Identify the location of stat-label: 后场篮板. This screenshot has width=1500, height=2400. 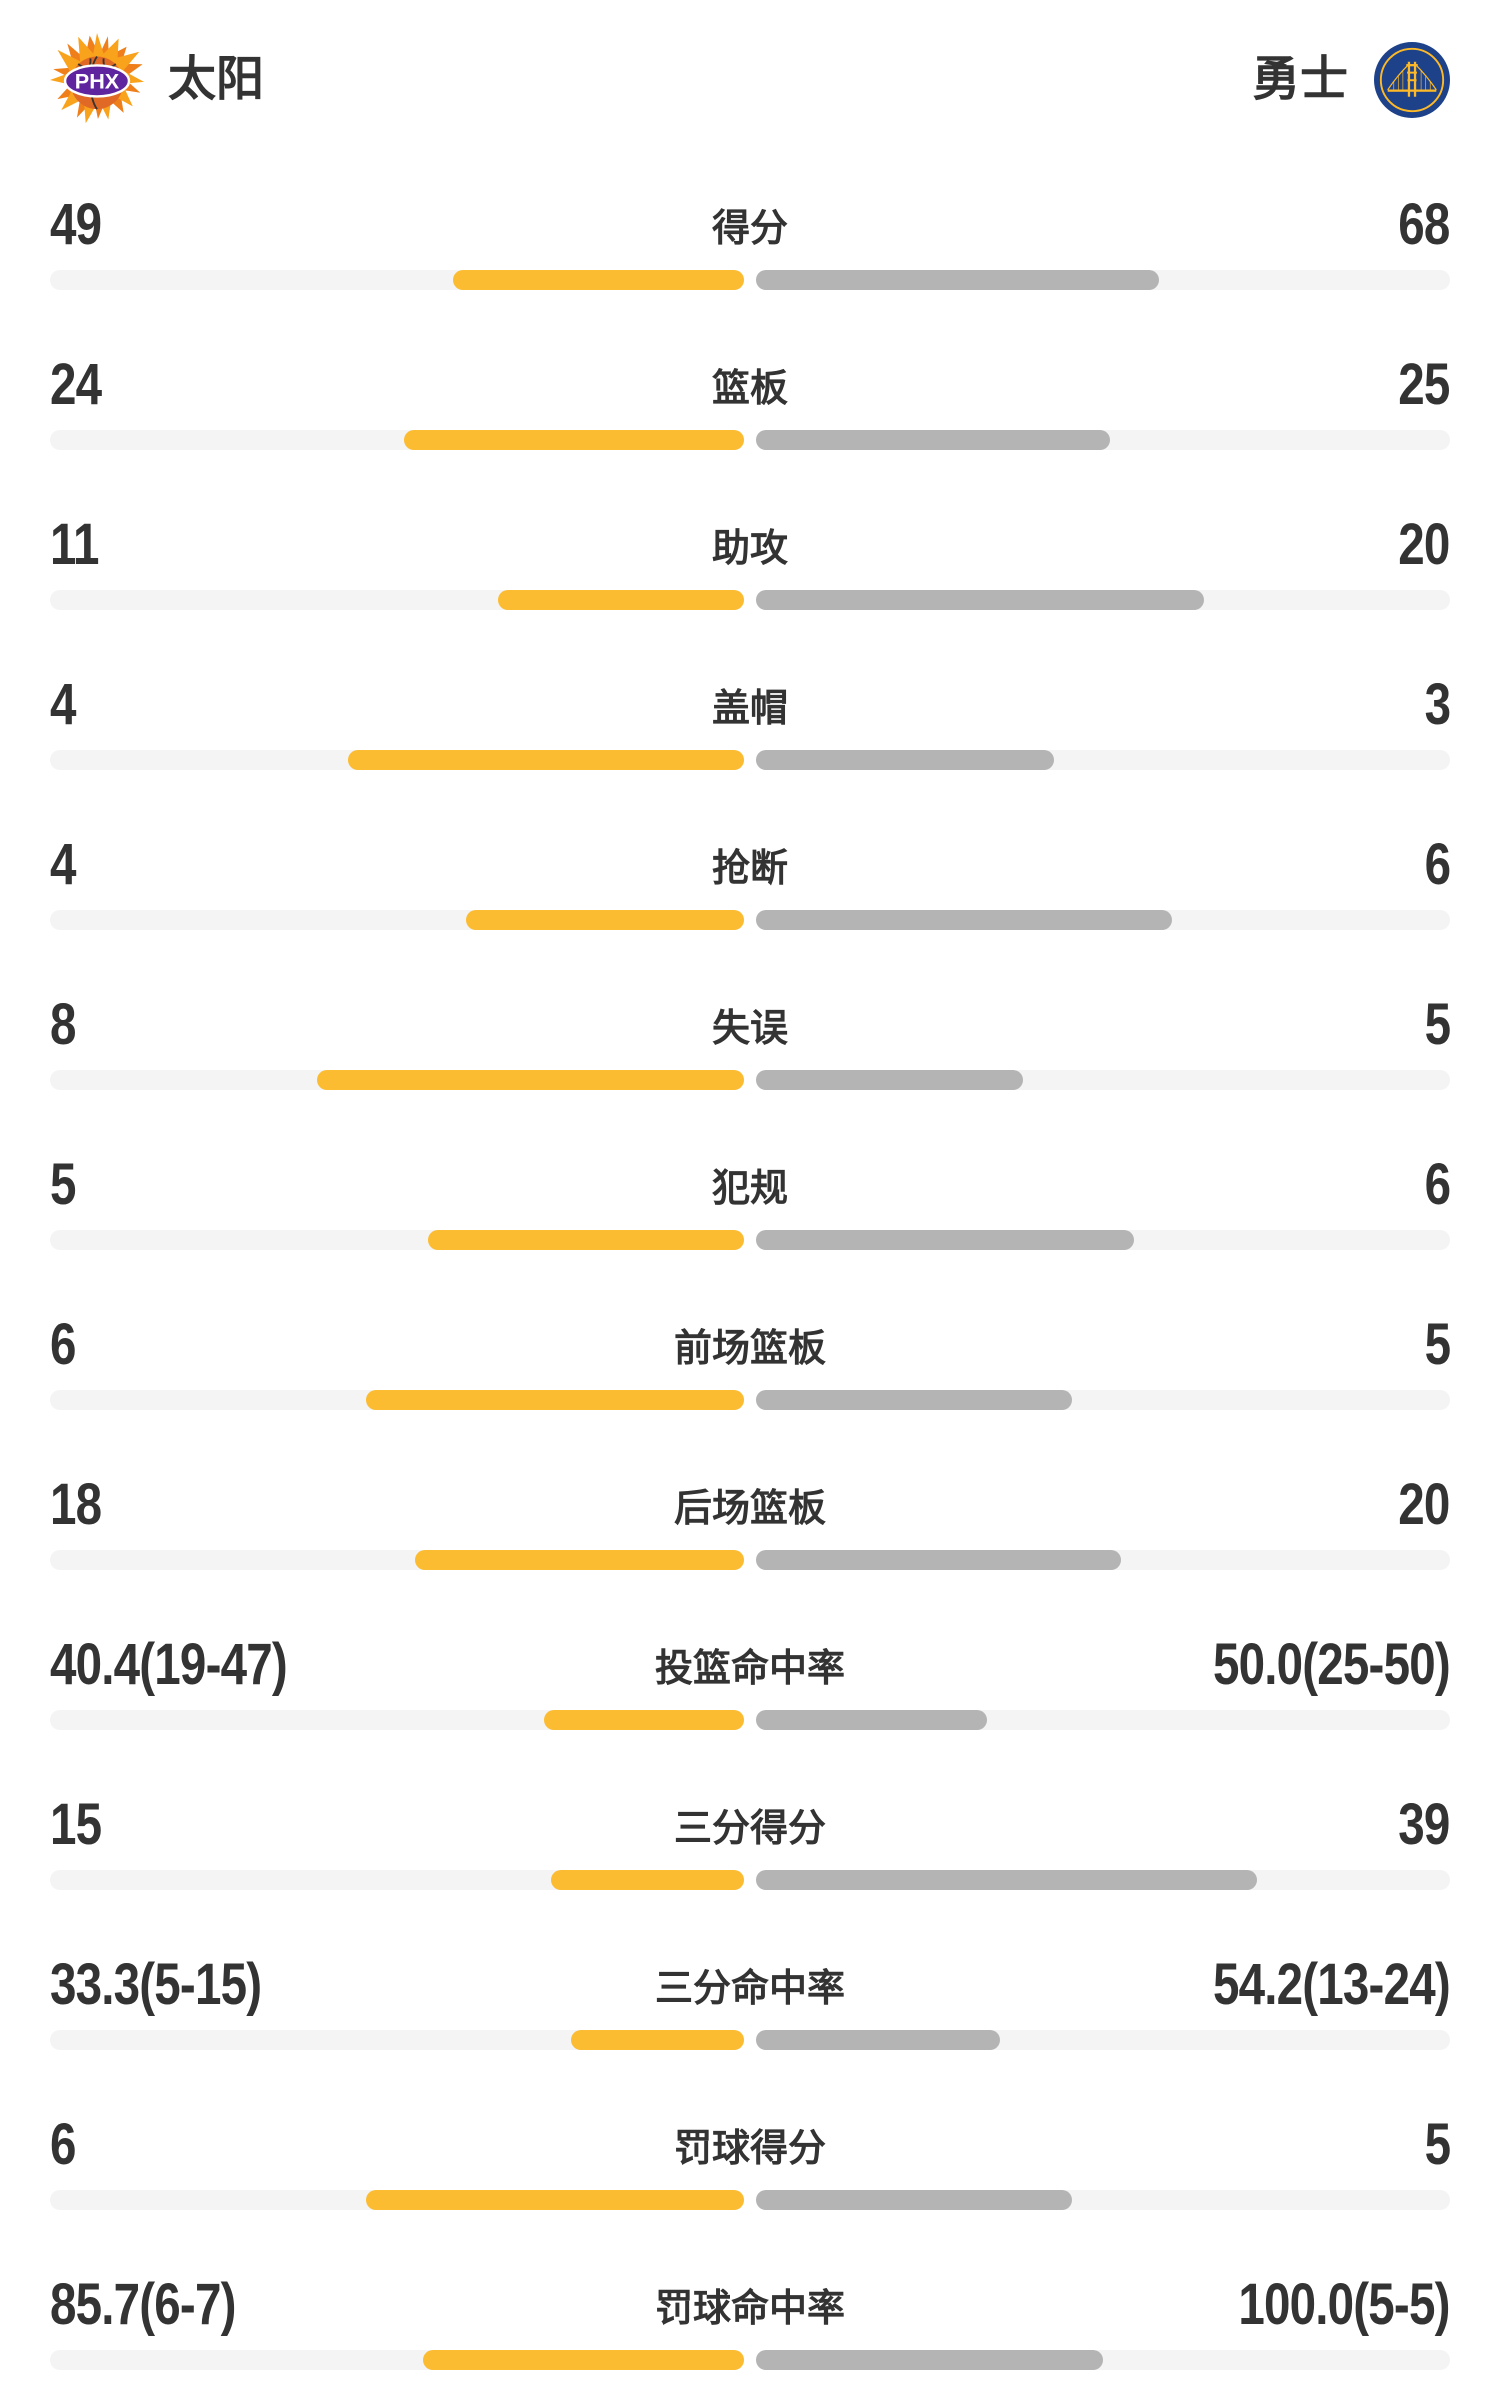
(749, 1509).